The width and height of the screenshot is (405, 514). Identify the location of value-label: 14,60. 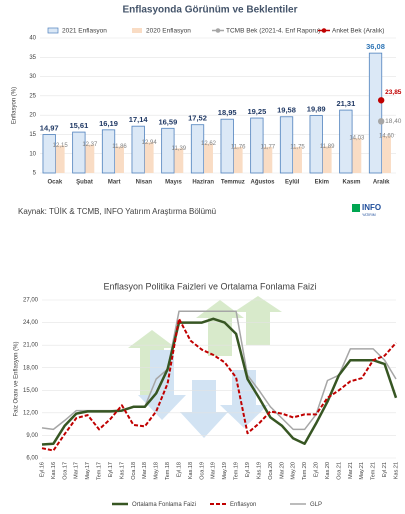
(387, 137).